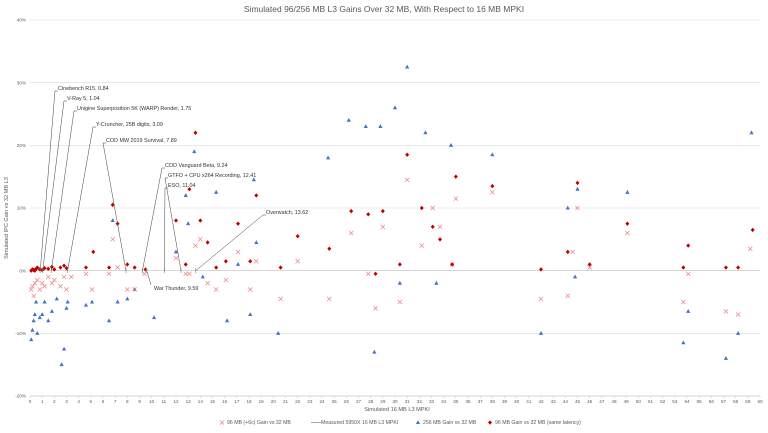 The height and width of the screenshot is (433, 768). I want to click on x-tick-label: 14, so click(201, 401).